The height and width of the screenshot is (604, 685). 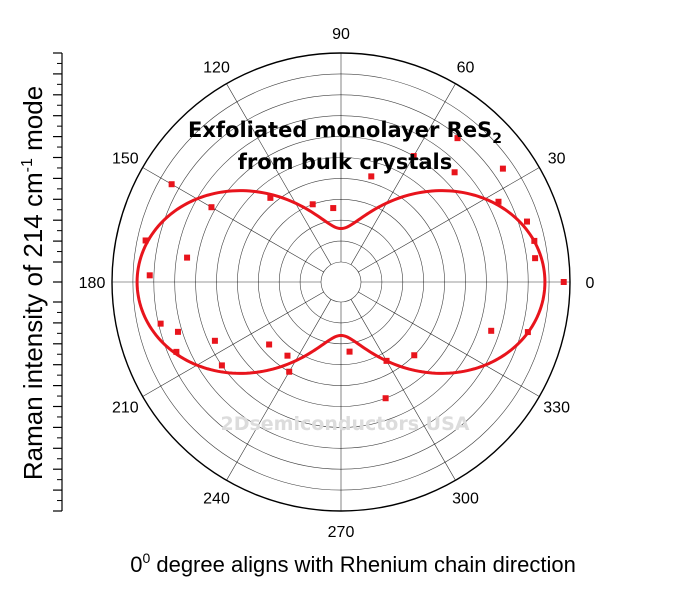 I want to click on grid-ring, so click(x=341, y=282).